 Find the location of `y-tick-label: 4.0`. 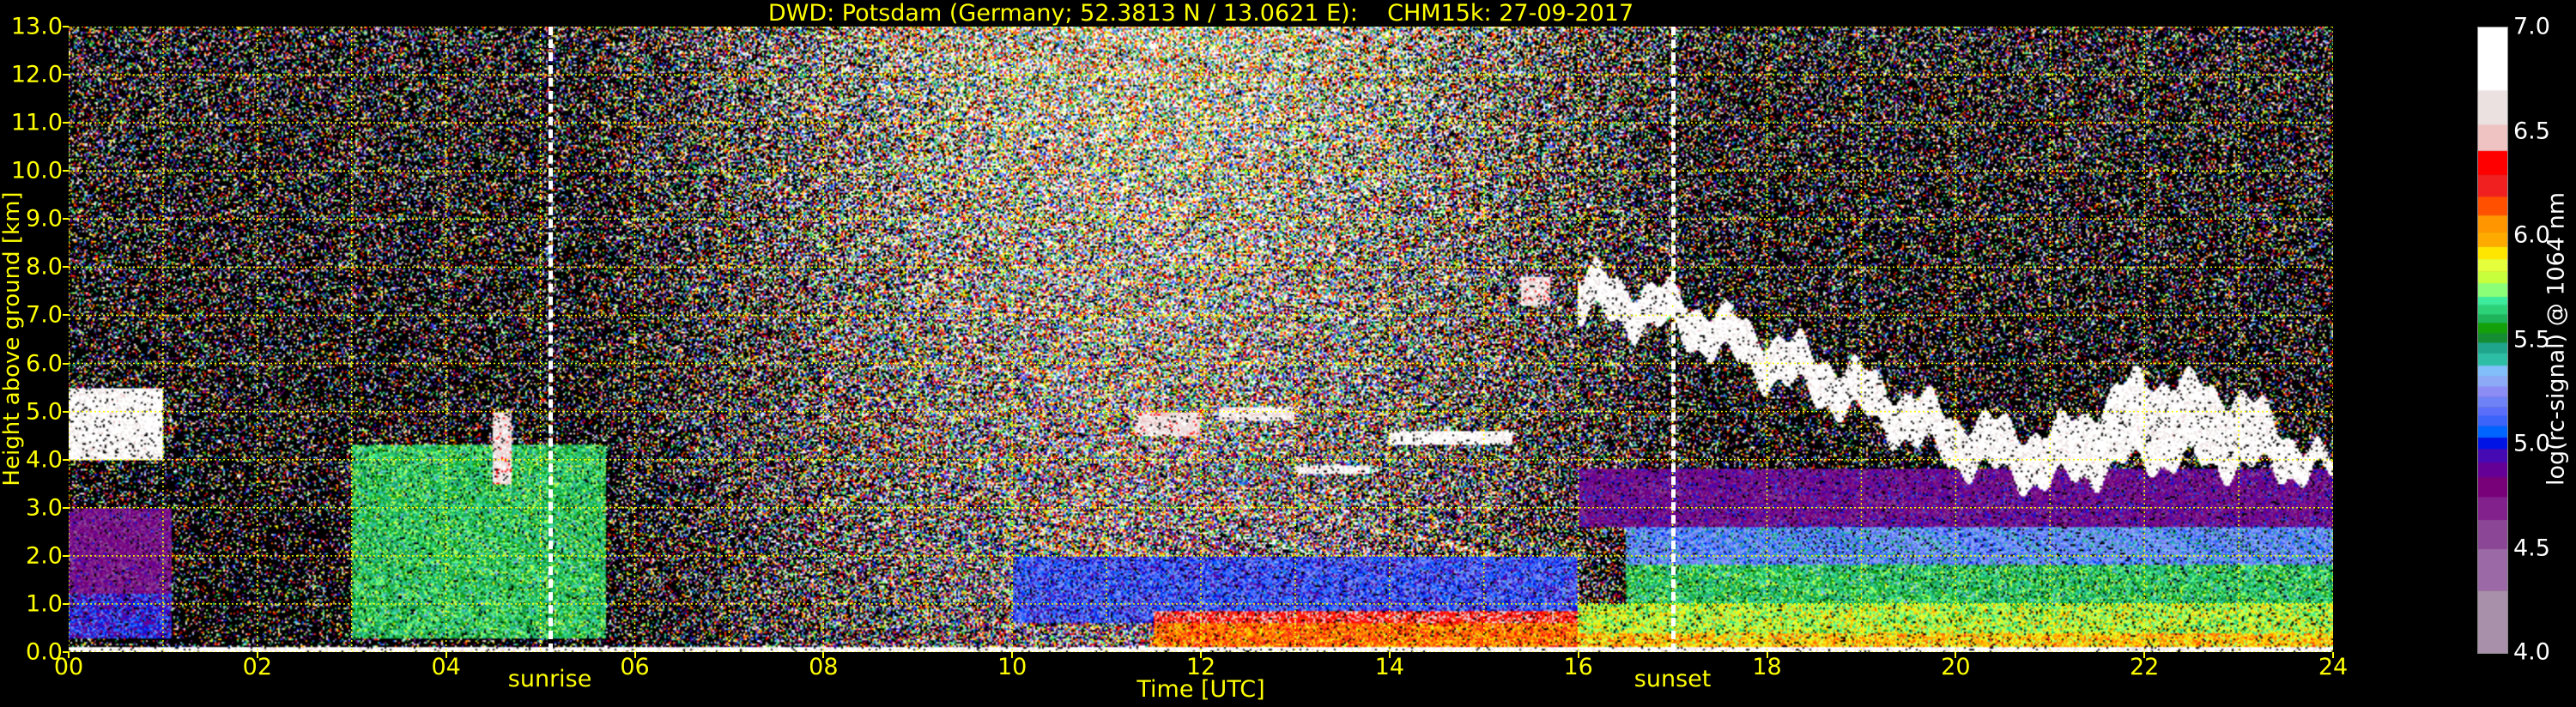

y-tick-label: 4.0 is located at coordinates (44, 460).